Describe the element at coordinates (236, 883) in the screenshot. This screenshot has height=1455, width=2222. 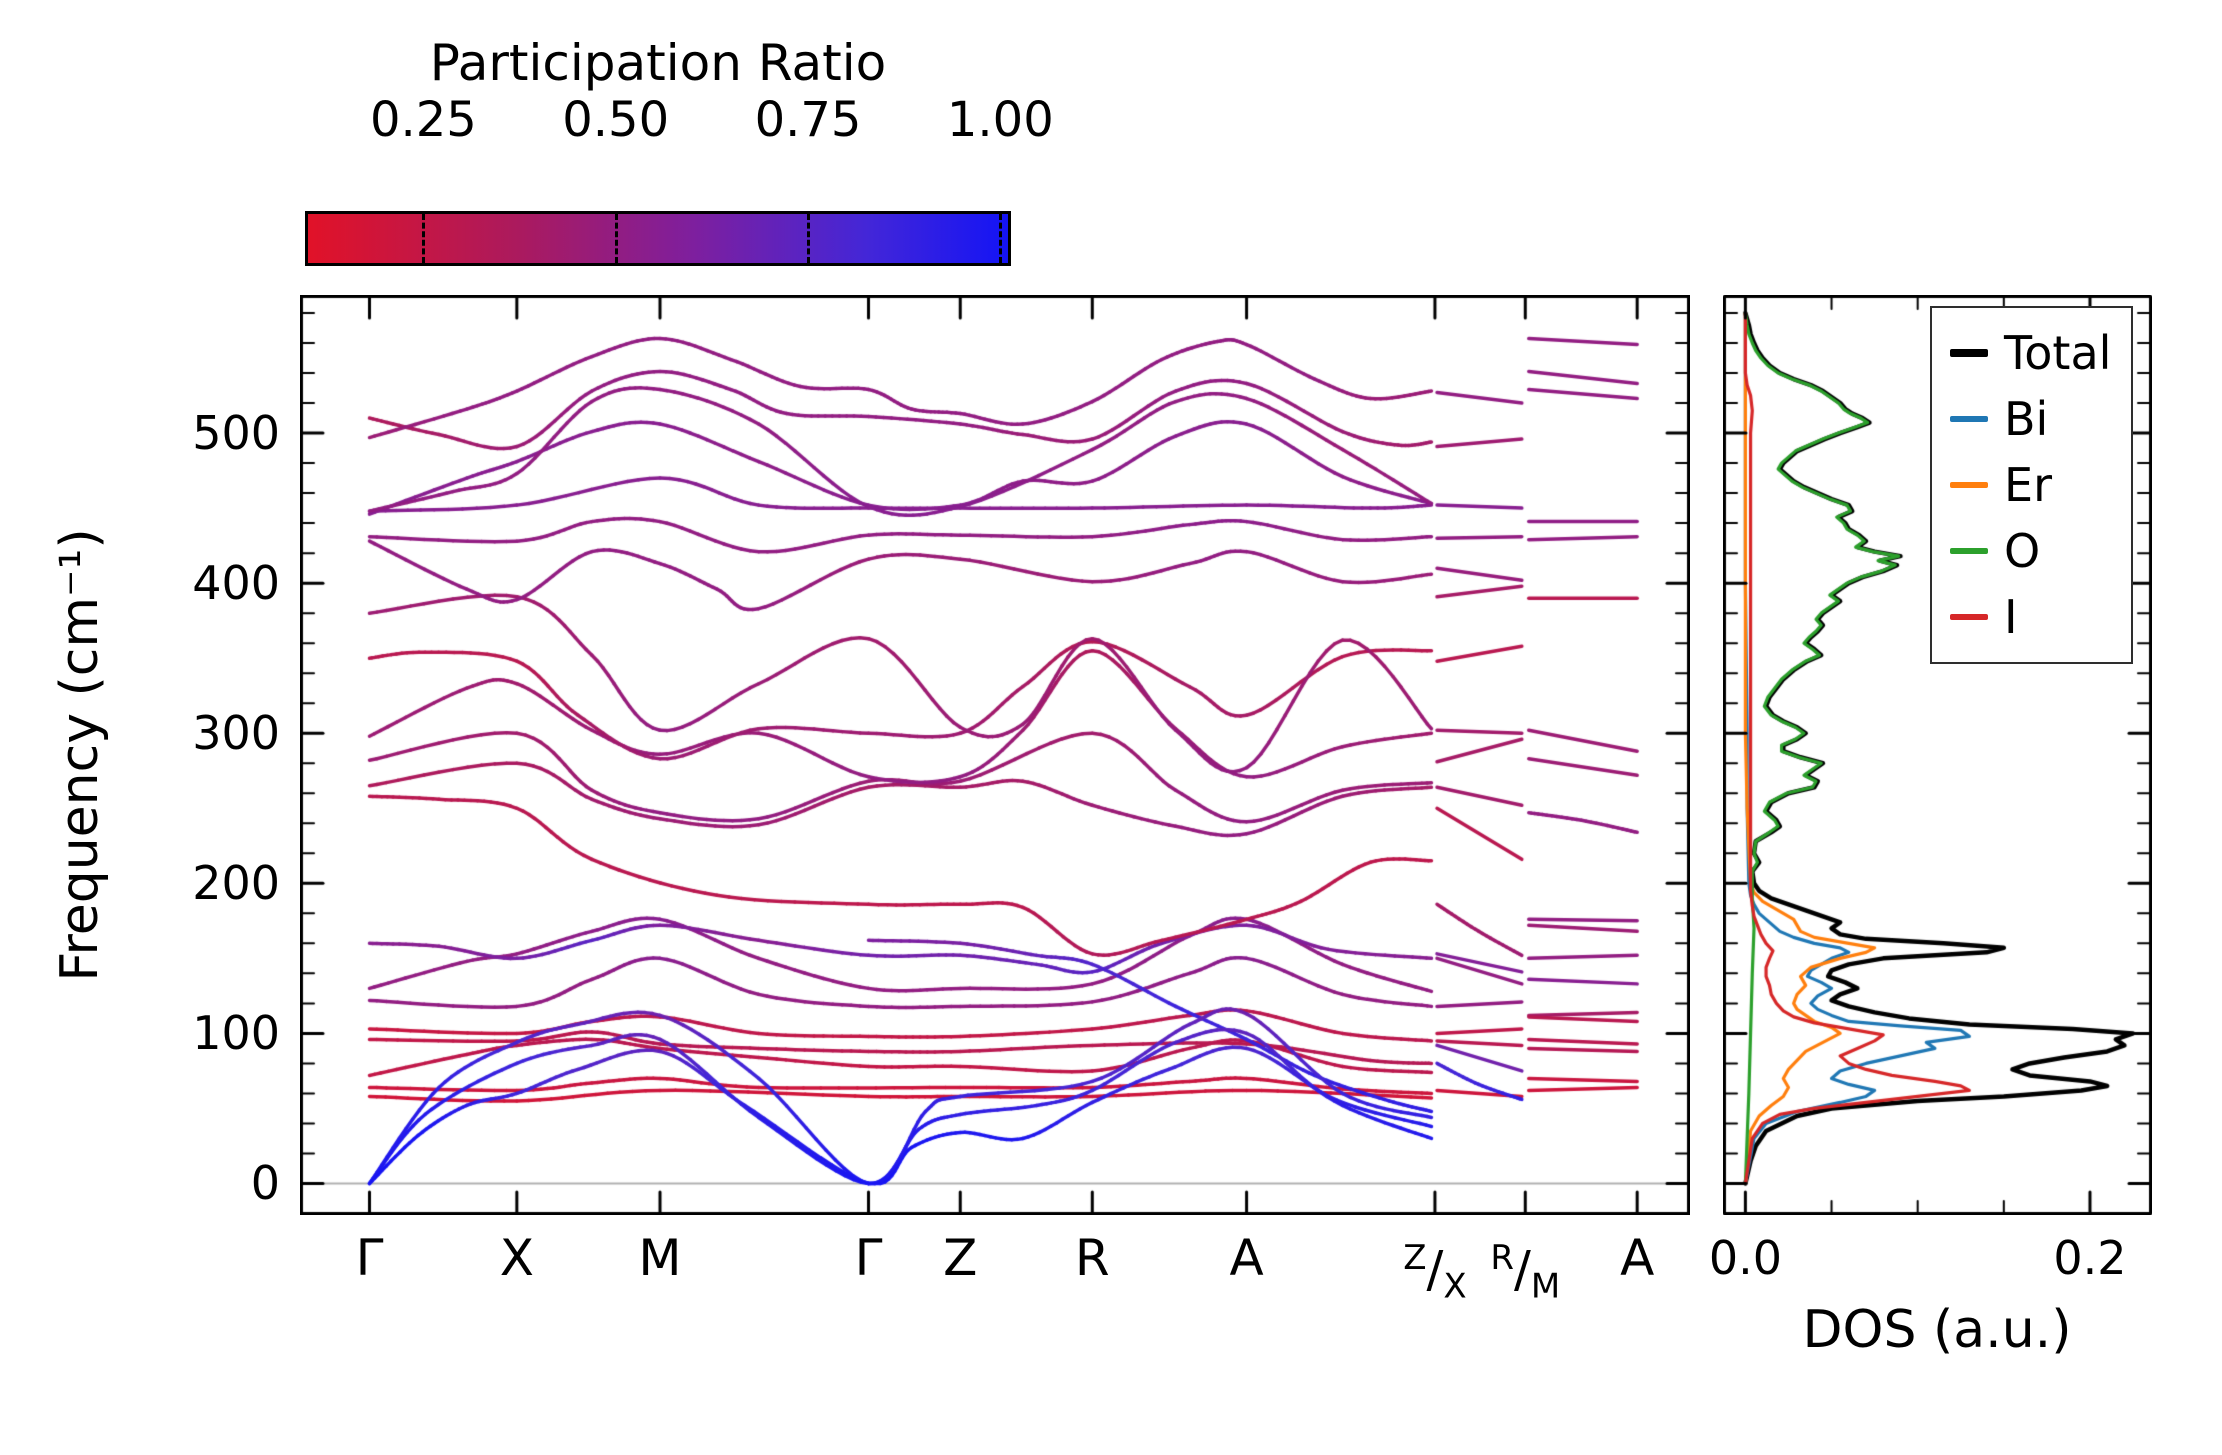
I see `y-tick-label: 200` at that location.